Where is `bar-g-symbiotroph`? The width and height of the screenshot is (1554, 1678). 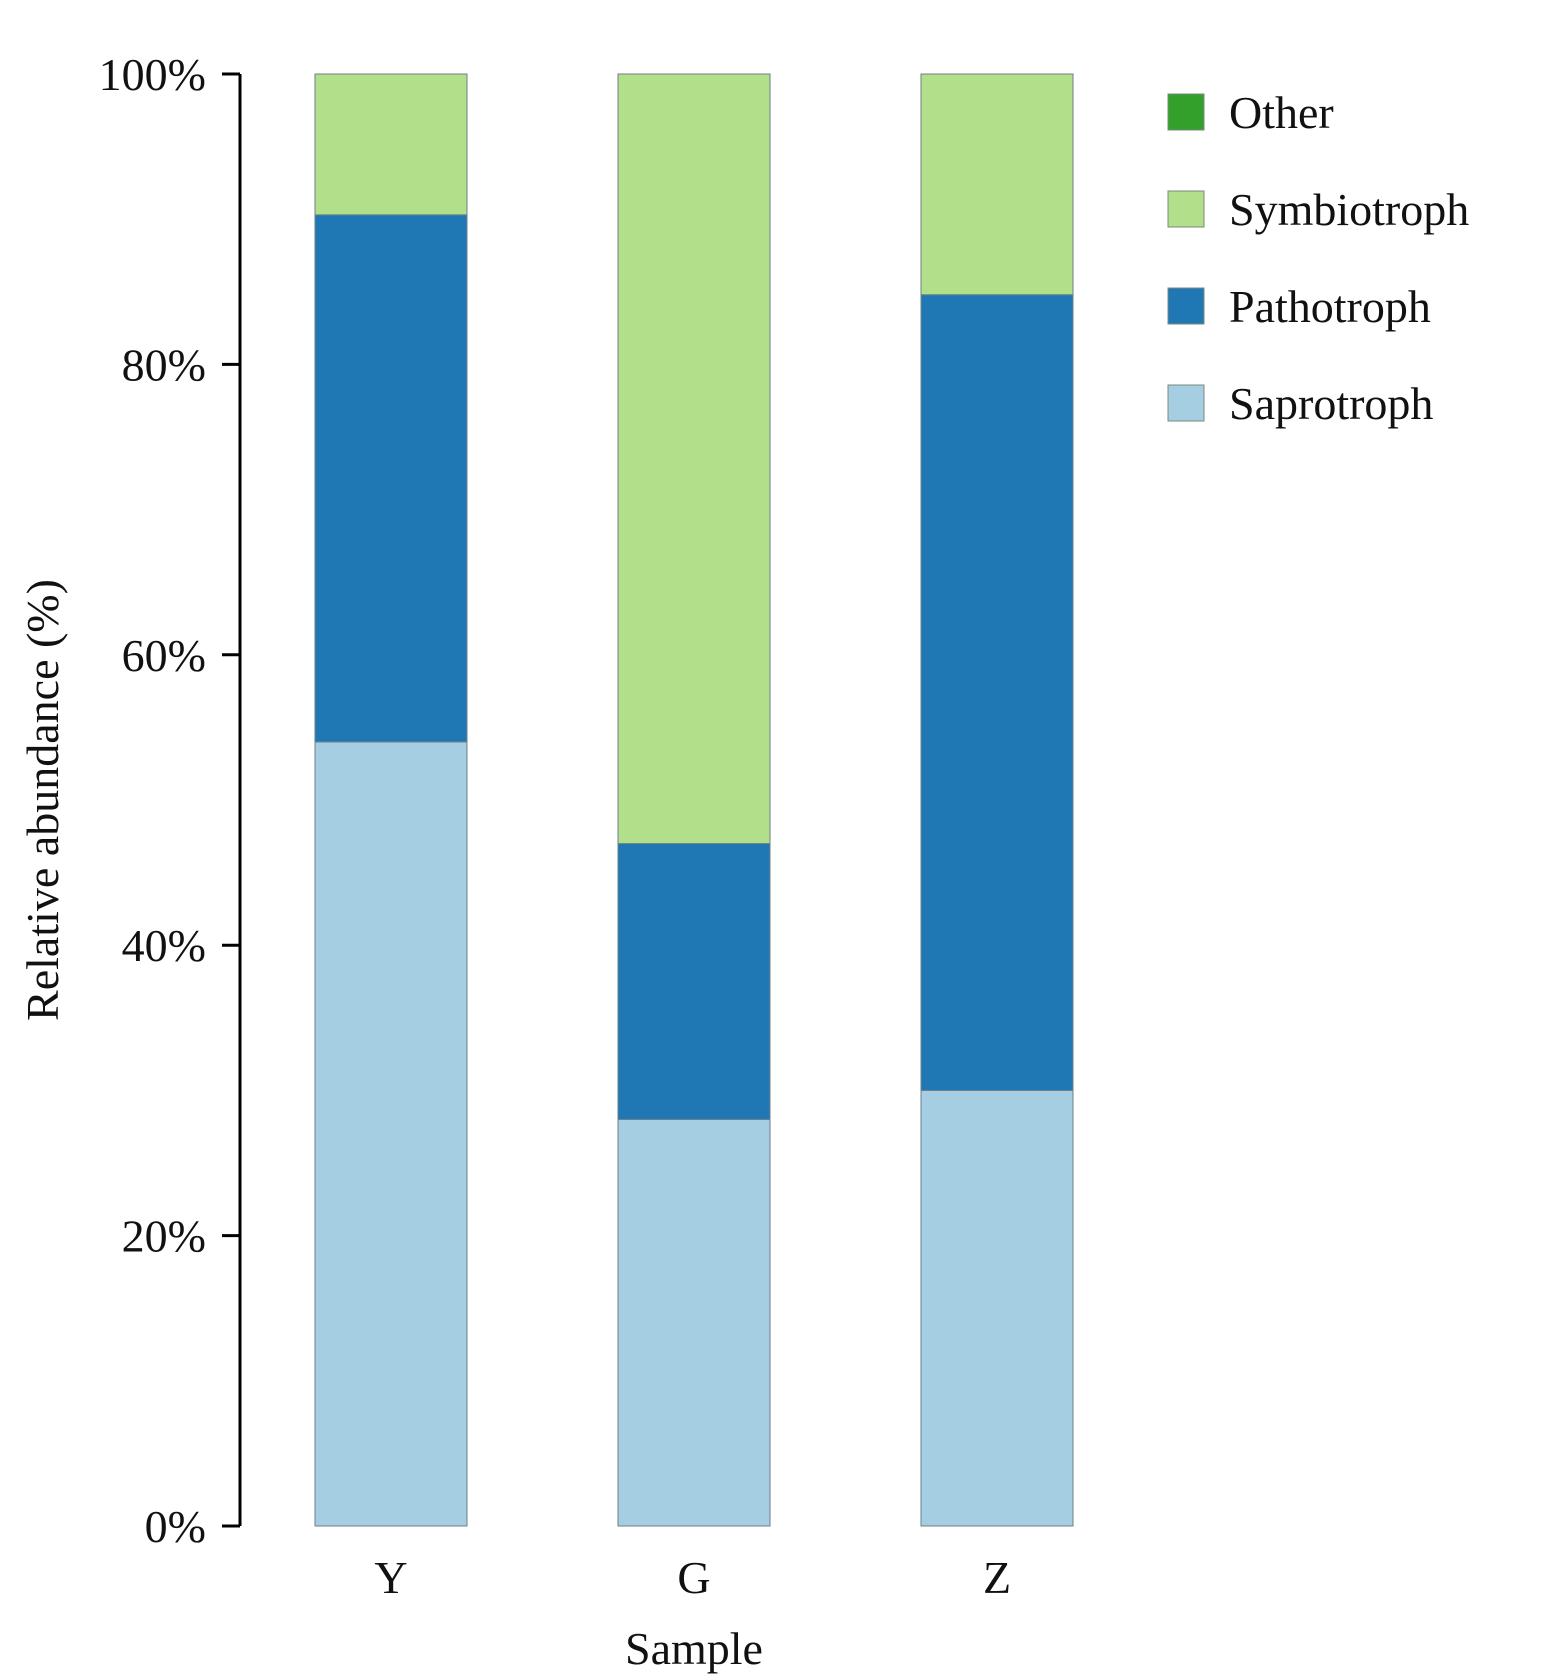 bar-g-symbiotroph is located at coordinates (694, 459).